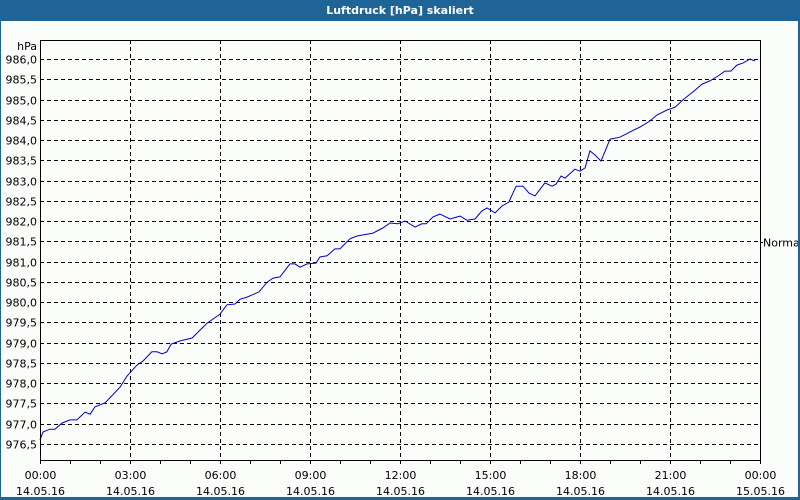 The image size is (800, 500). I want to click on y-tick-label: 984,5, so click(22, 121).